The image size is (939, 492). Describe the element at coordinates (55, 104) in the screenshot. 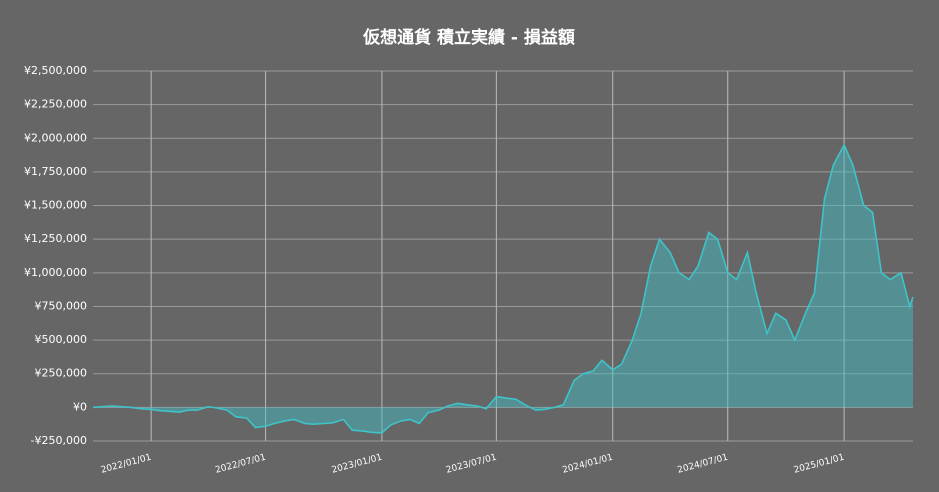

I see `y-tick-label: ¥2,250,000` at that location.